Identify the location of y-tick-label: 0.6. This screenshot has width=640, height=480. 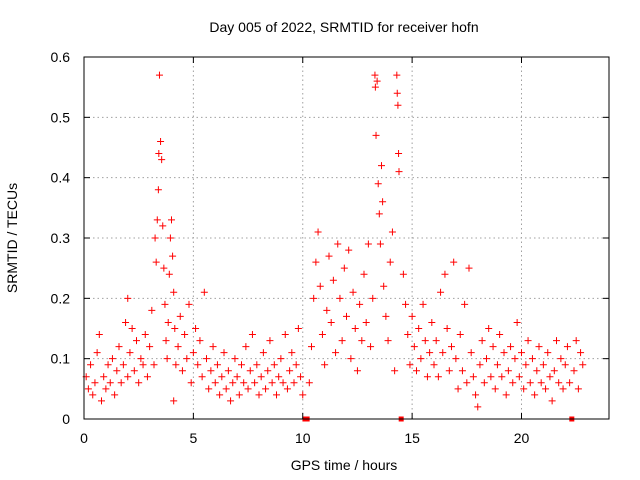
(61, 57).